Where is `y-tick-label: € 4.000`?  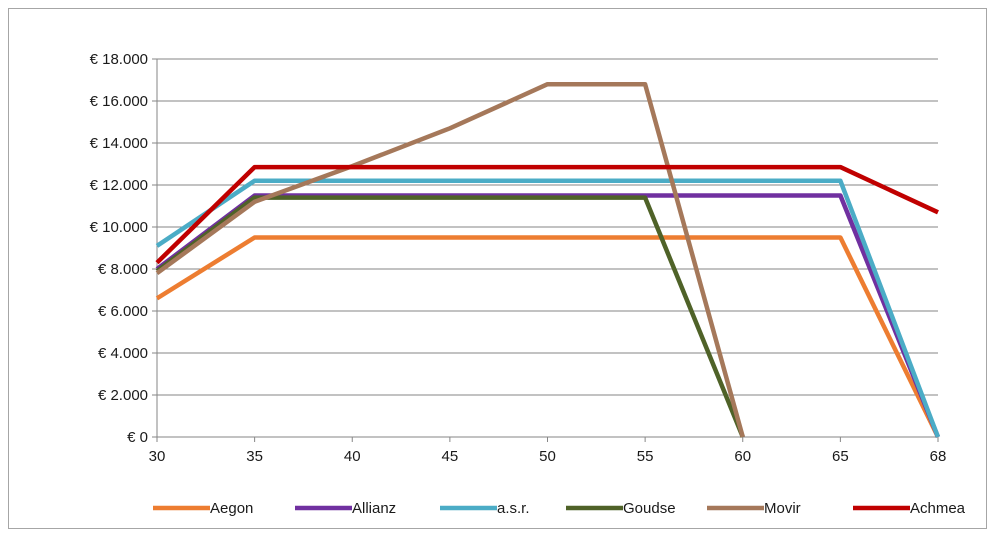
y-tick-label: € 4.000 is located at coordinates (123, 353).